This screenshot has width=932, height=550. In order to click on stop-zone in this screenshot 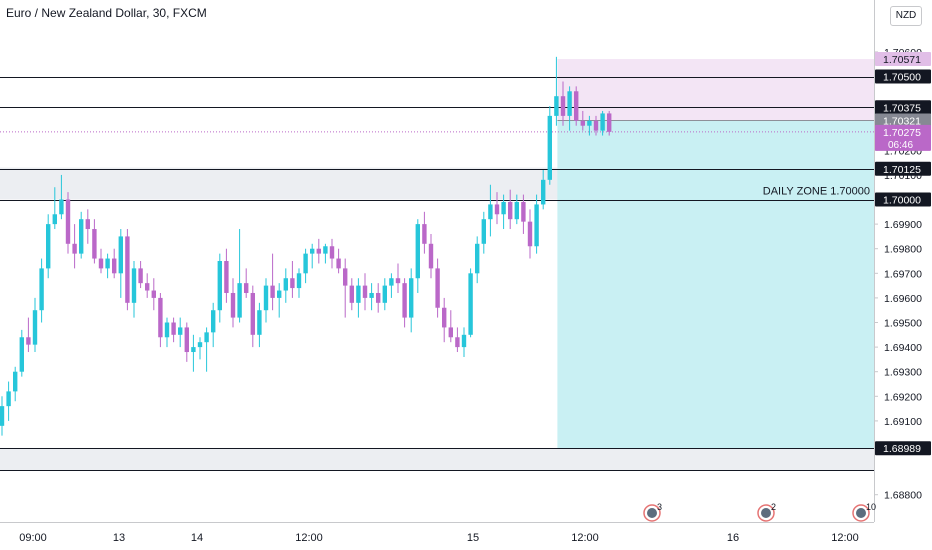, I will do `click(715, 90)`.